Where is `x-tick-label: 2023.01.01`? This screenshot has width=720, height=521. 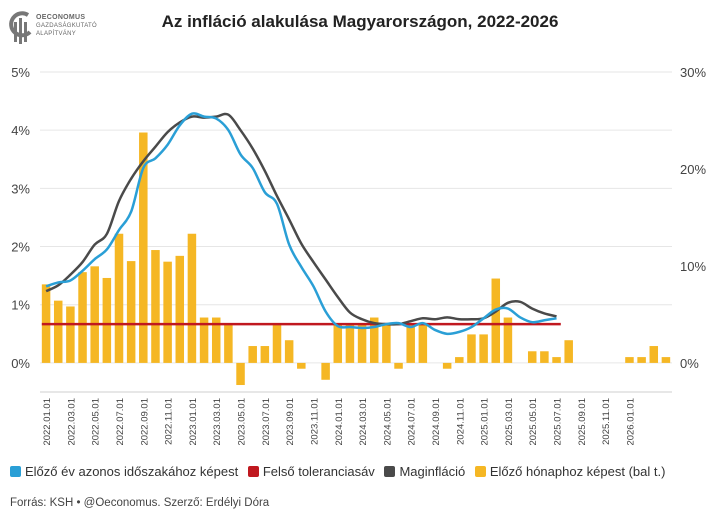
x-tick-label: 2023.01.01 is located at coordinates (193, 422).